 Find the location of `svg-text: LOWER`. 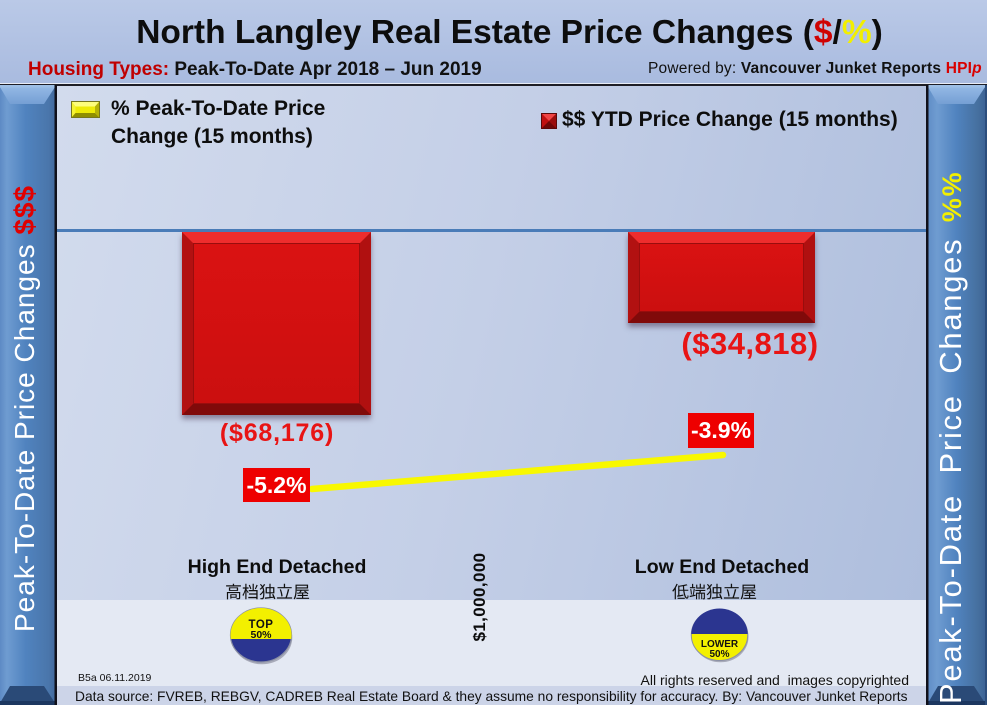

svg-text: LOWER is located at coordinates (720, 644).